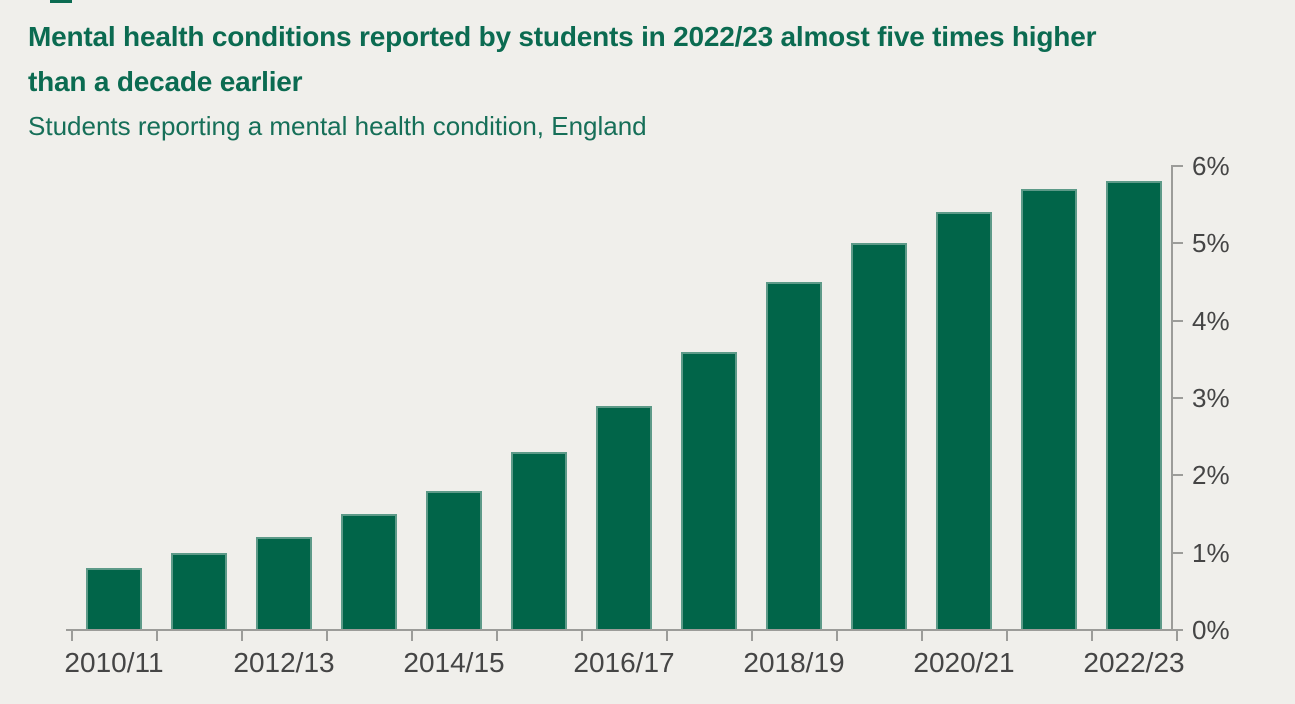 This screenshot has height=704, width=1295. I want to click on y-tick-label: 5%, so click(1211, 243).